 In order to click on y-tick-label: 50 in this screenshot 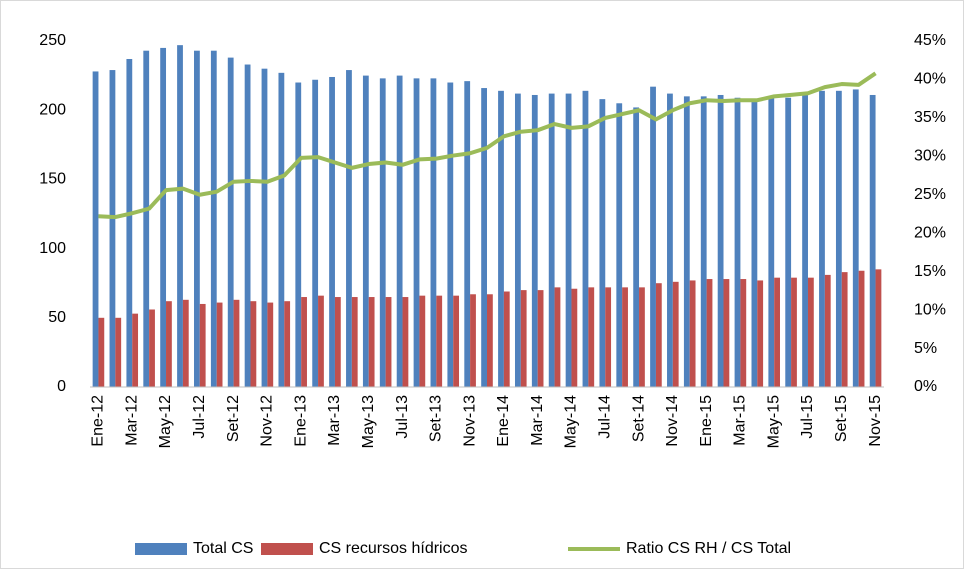, I will do `click(57, 317)`.